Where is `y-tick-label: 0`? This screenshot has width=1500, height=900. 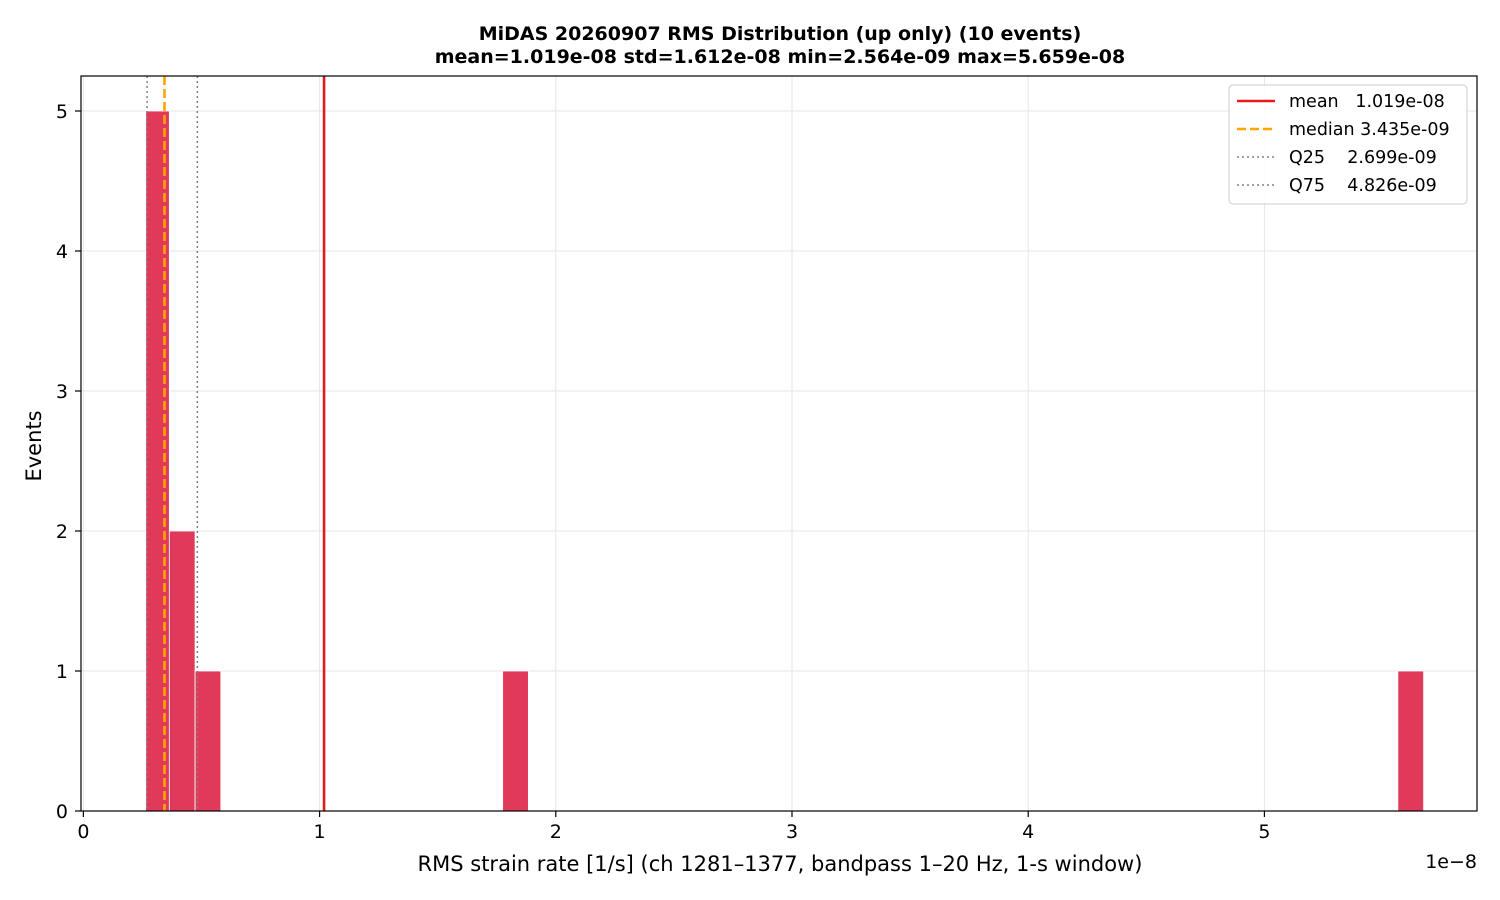 y-tick-label: 0 is located at coordinates (62, 812).